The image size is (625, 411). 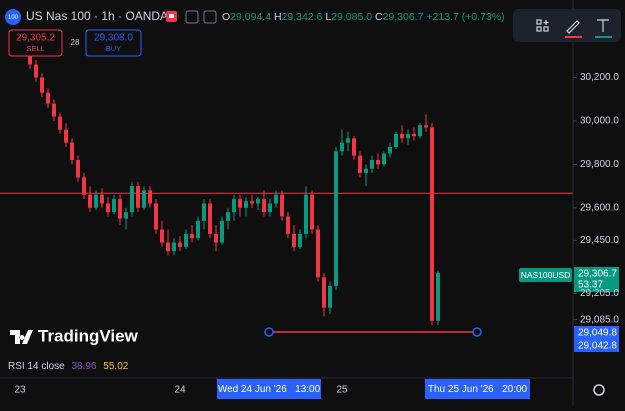 What do you see at coordinates (328, 17) in the screenshot?
I see `ohlc-key: L` at bounding box center [328, 17].